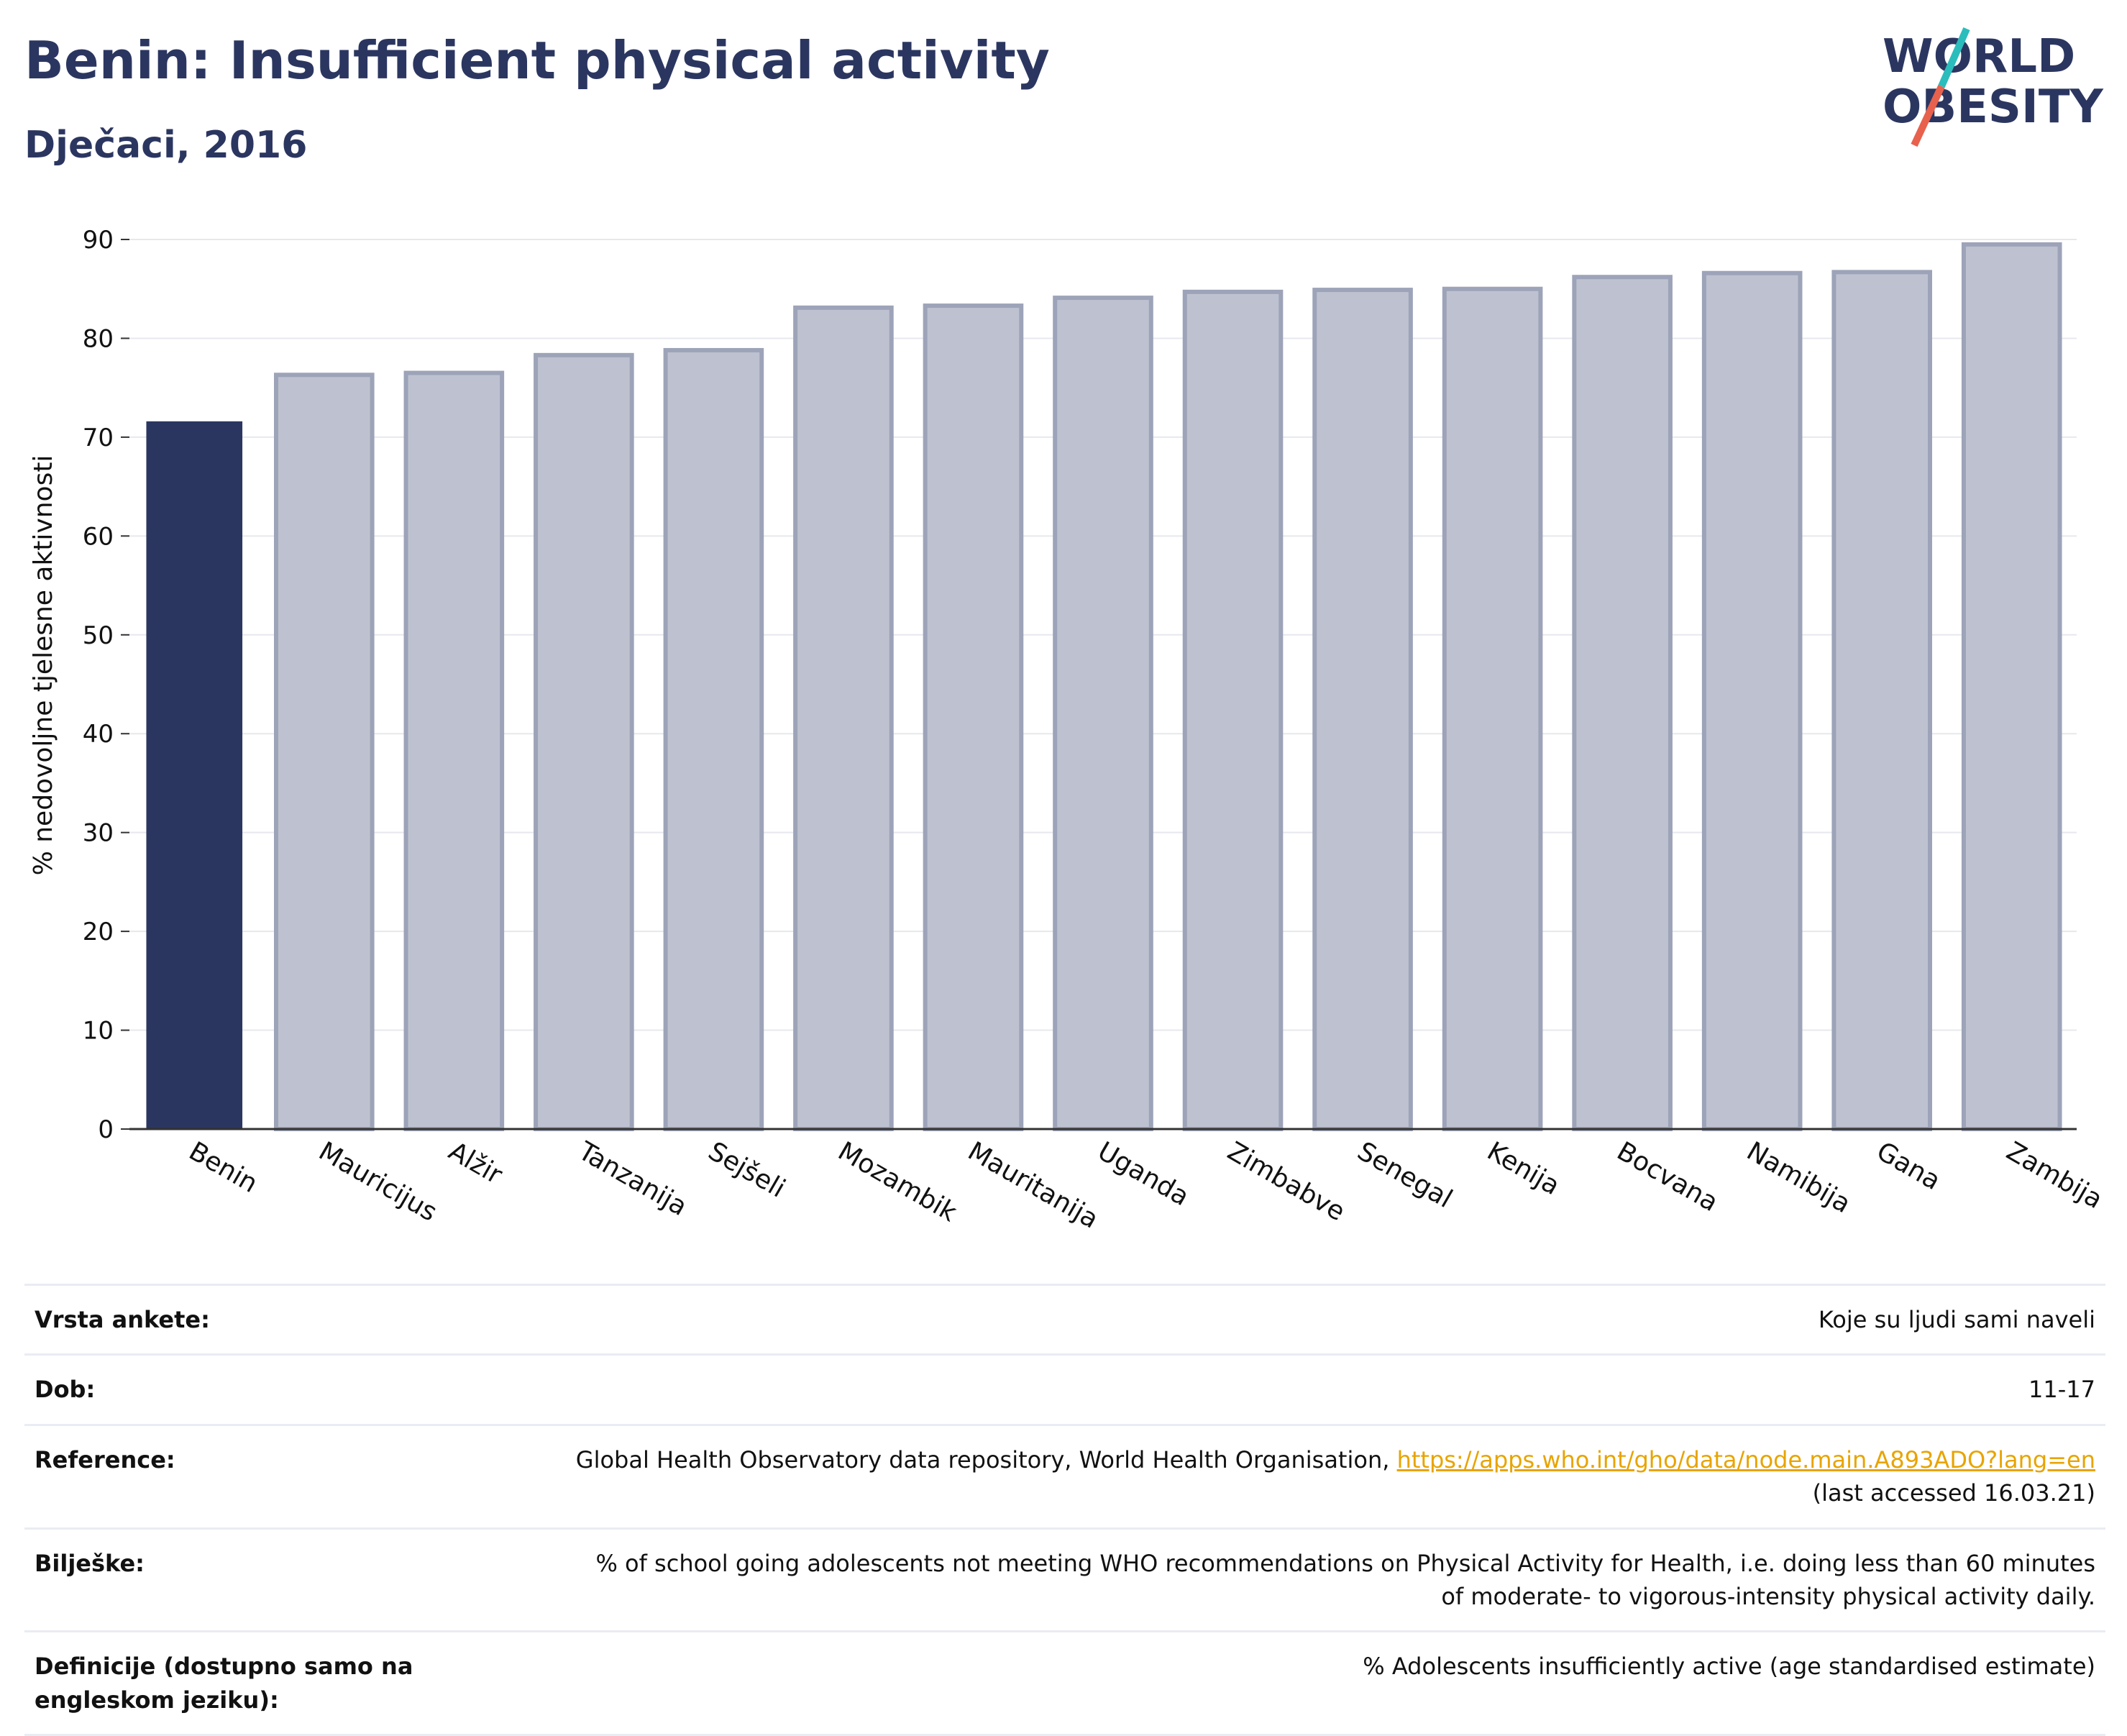 The image size is (2127, 1736). Describe the element at coordinates (43, 665) in the screenshot. I see `y-axis-label: % nedovoljne tjelesne aktivnosti` at that location.